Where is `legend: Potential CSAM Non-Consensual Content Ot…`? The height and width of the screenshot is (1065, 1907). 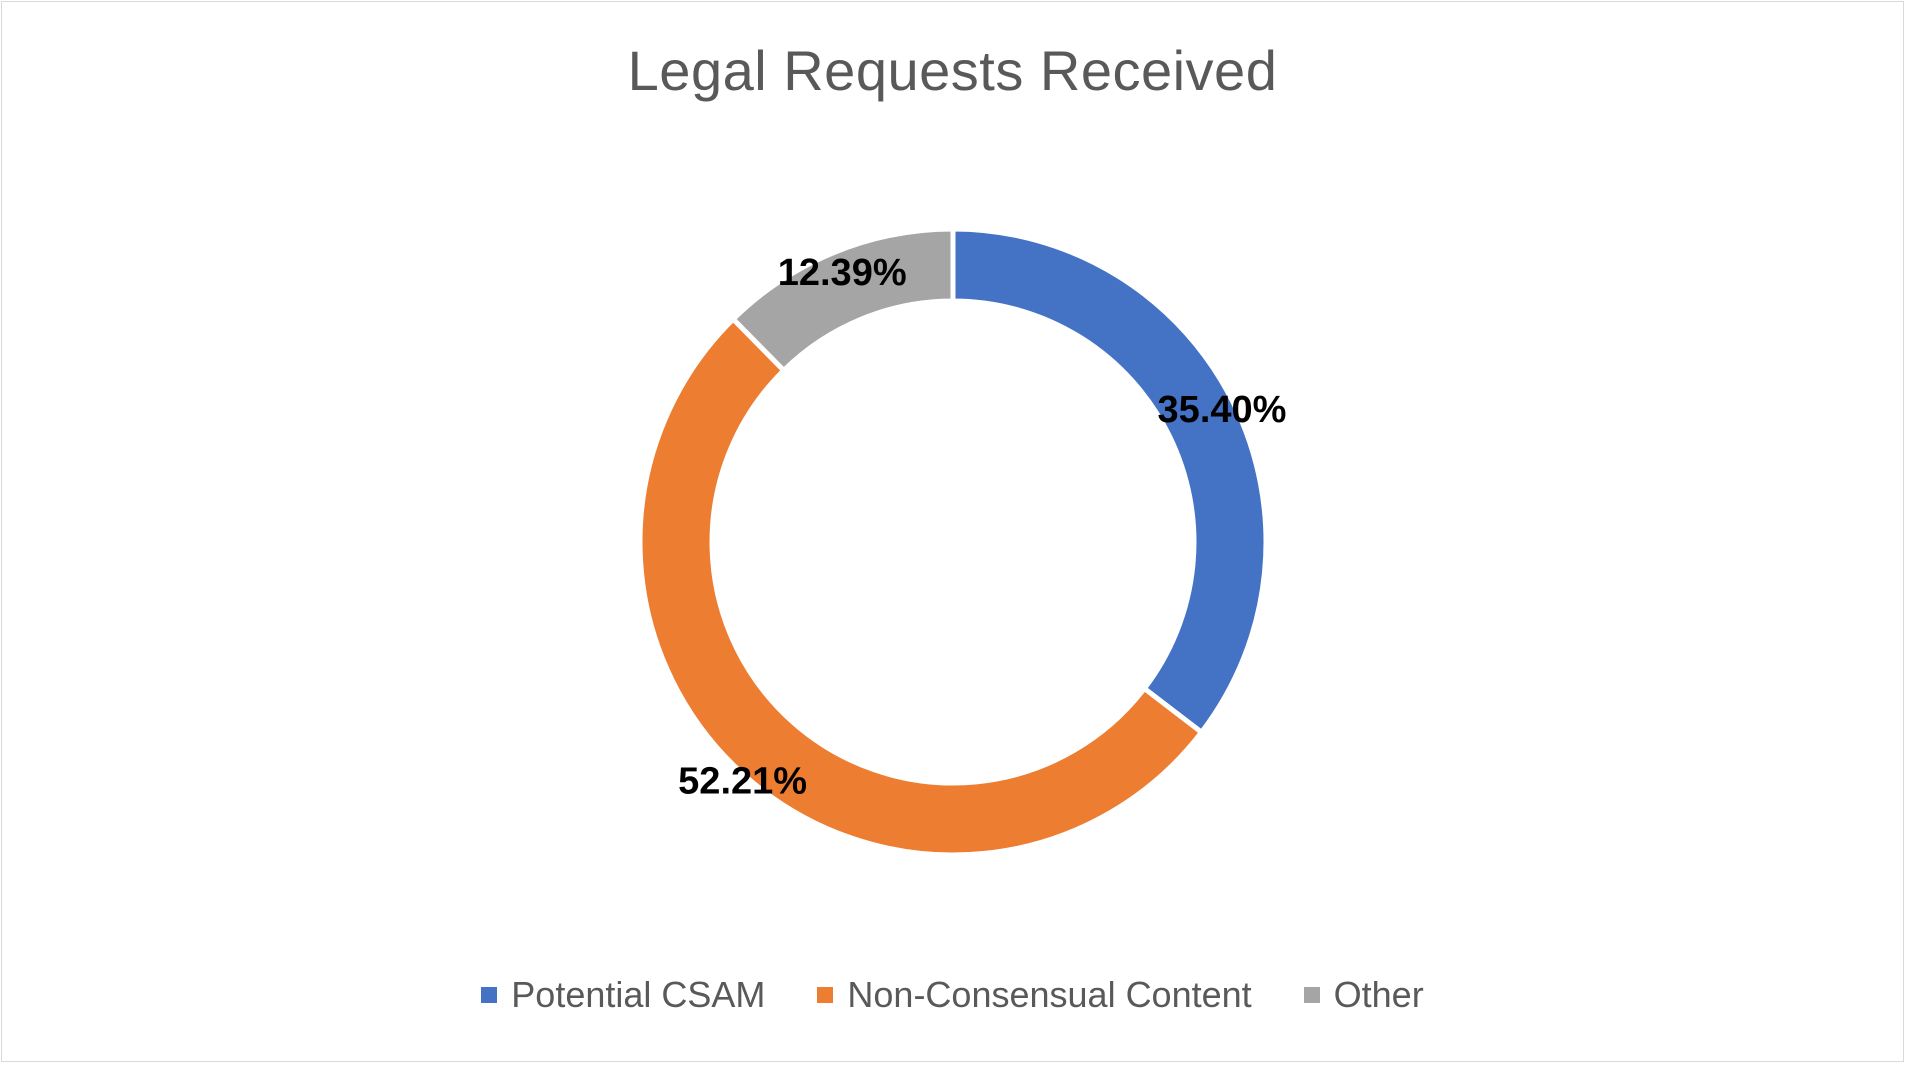
legend: Potential CSAM Non-Consensual Content Ot… is located at coordinates (952, 995).